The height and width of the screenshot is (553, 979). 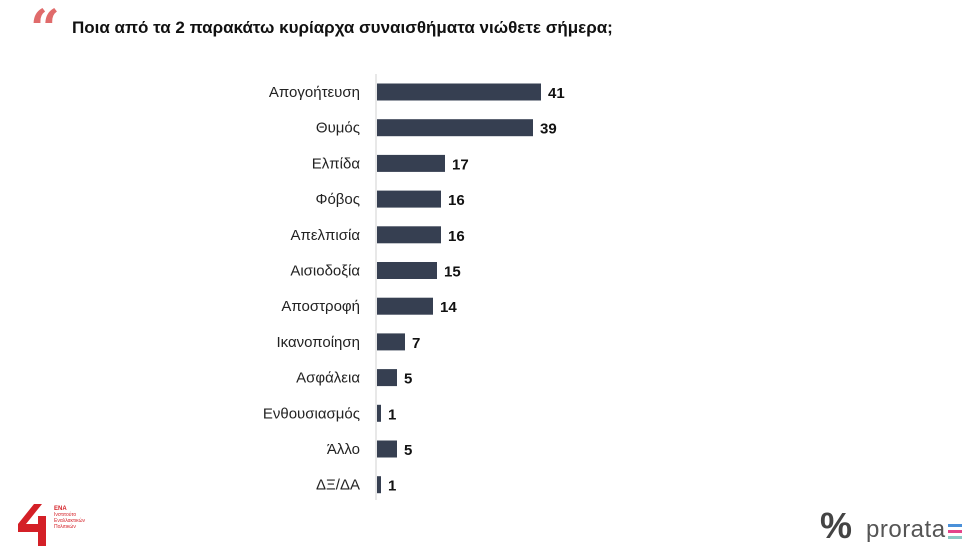 What do you see at coordinates (311, 413) in the screenshot?
I see `category-label: Ενθουσιασμός` at bounding box center [311, 413].